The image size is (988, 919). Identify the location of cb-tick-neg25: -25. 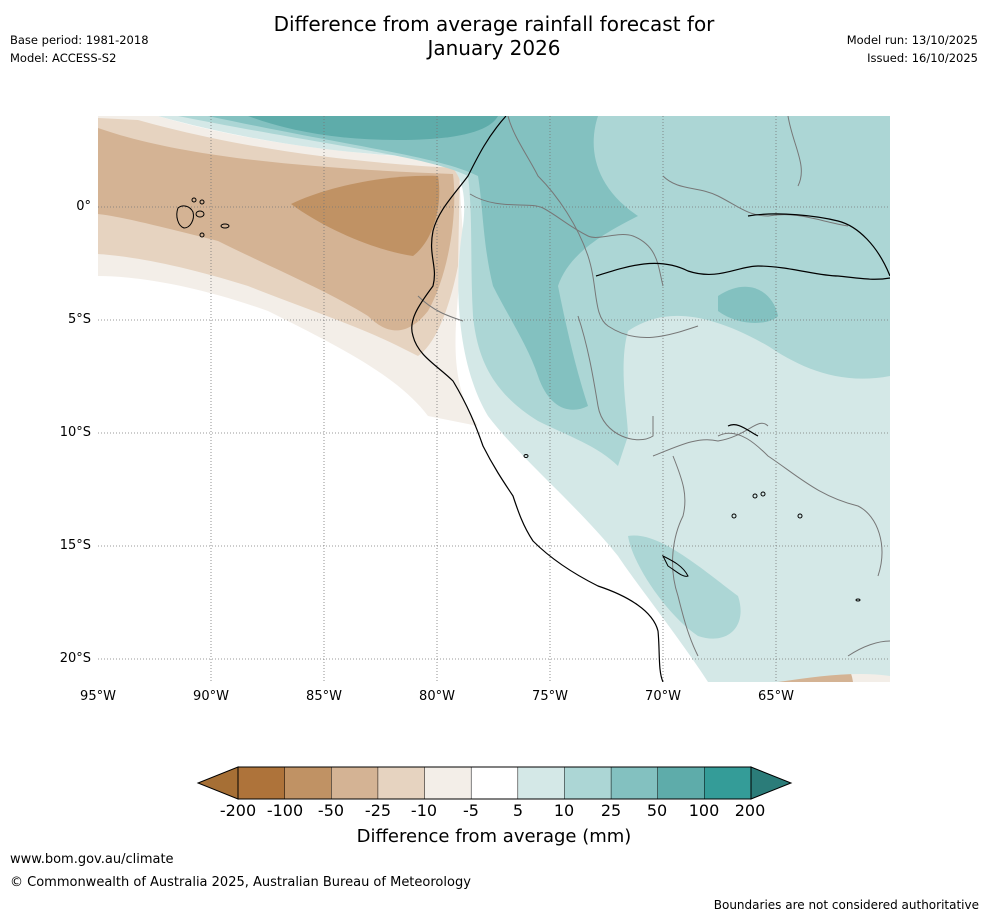
(378, 810).